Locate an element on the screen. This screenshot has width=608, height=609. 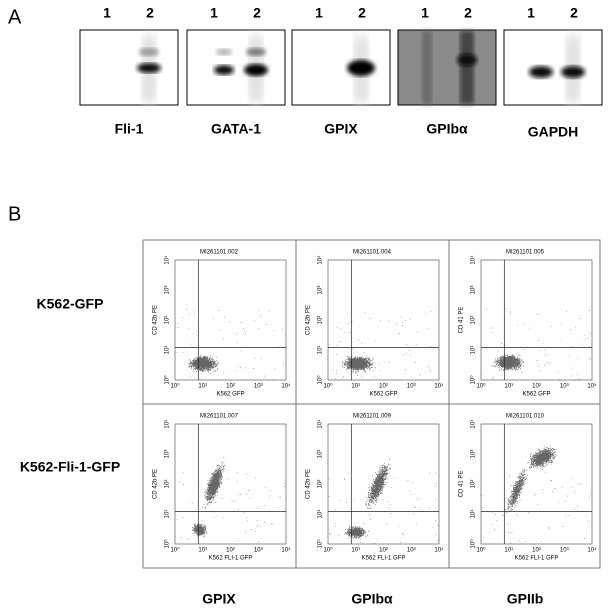
lane-smear is located at coordinates (467, 67).